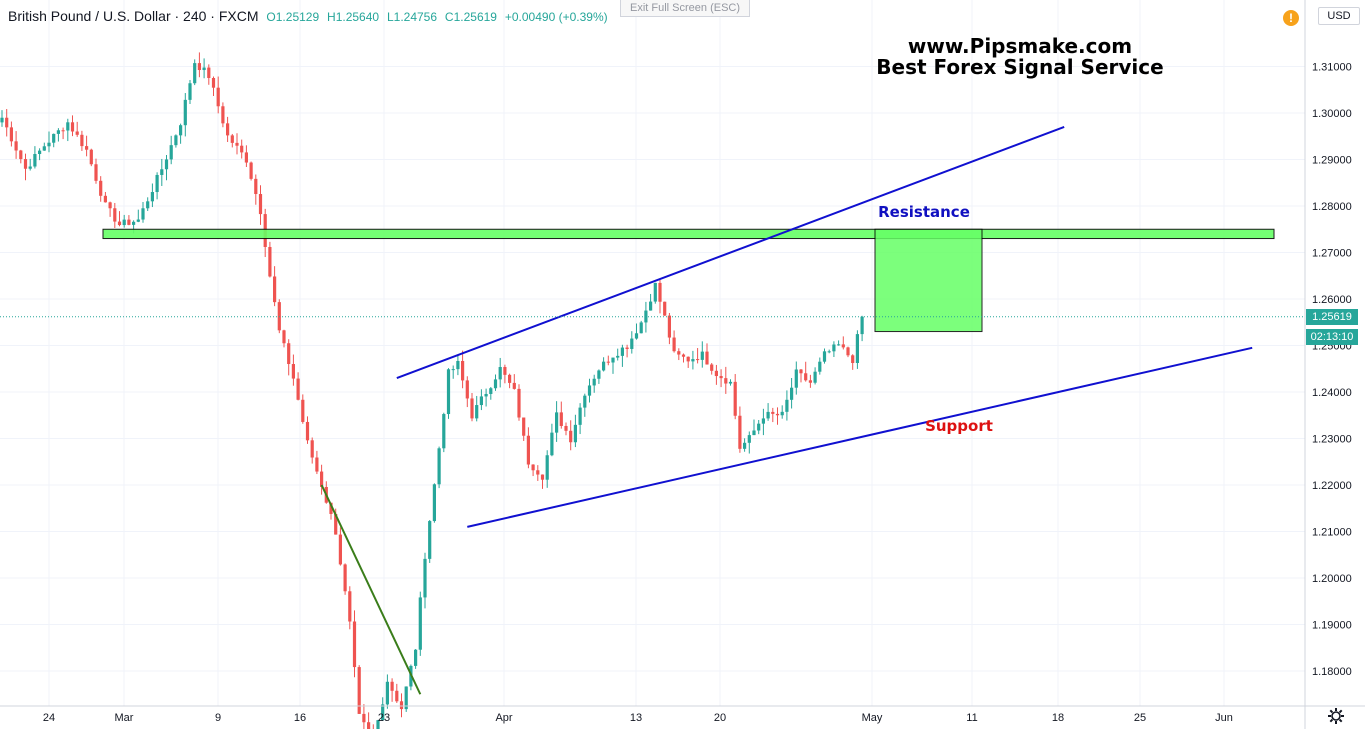 This screenshot has height=734, width=1365. I want to click on y-tick-label: 1.22000, so click(1332, 486).